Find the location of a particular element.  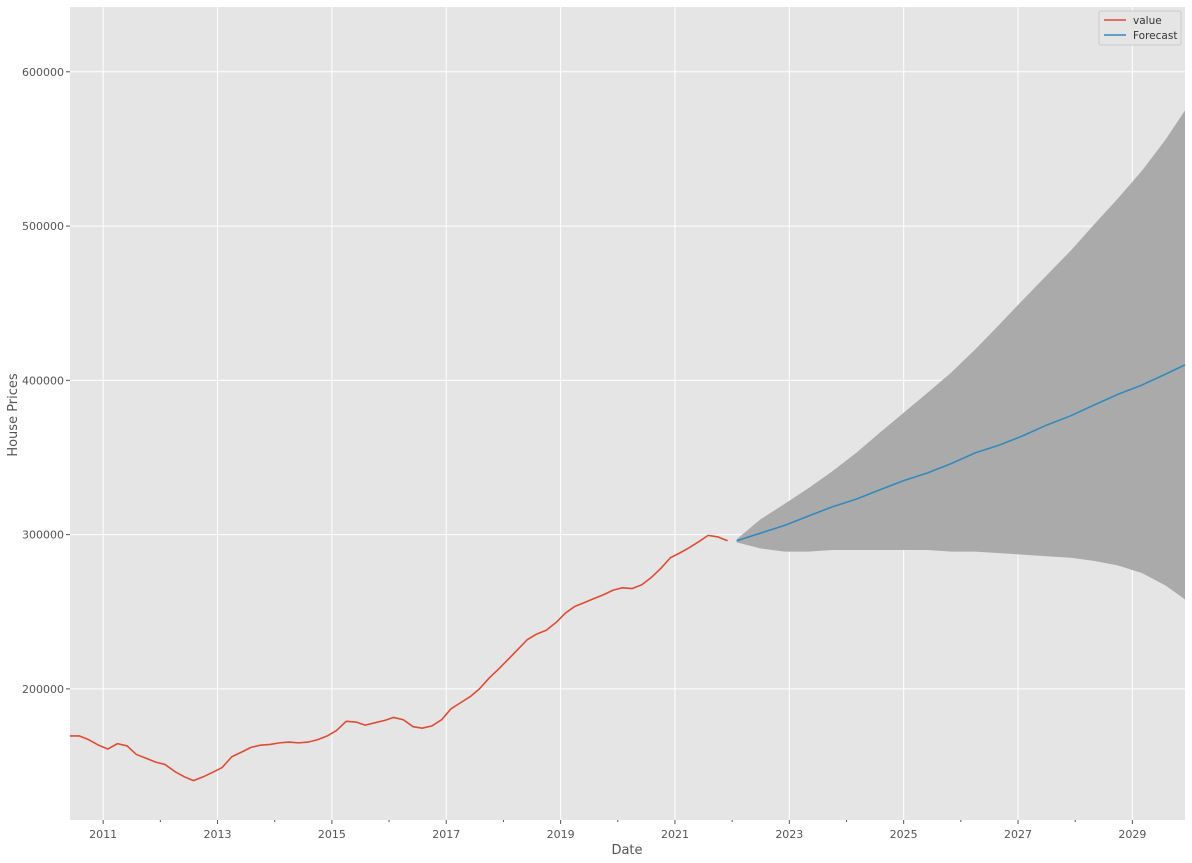

x-tick-label: 2013 is located at coordinates (218, 834).